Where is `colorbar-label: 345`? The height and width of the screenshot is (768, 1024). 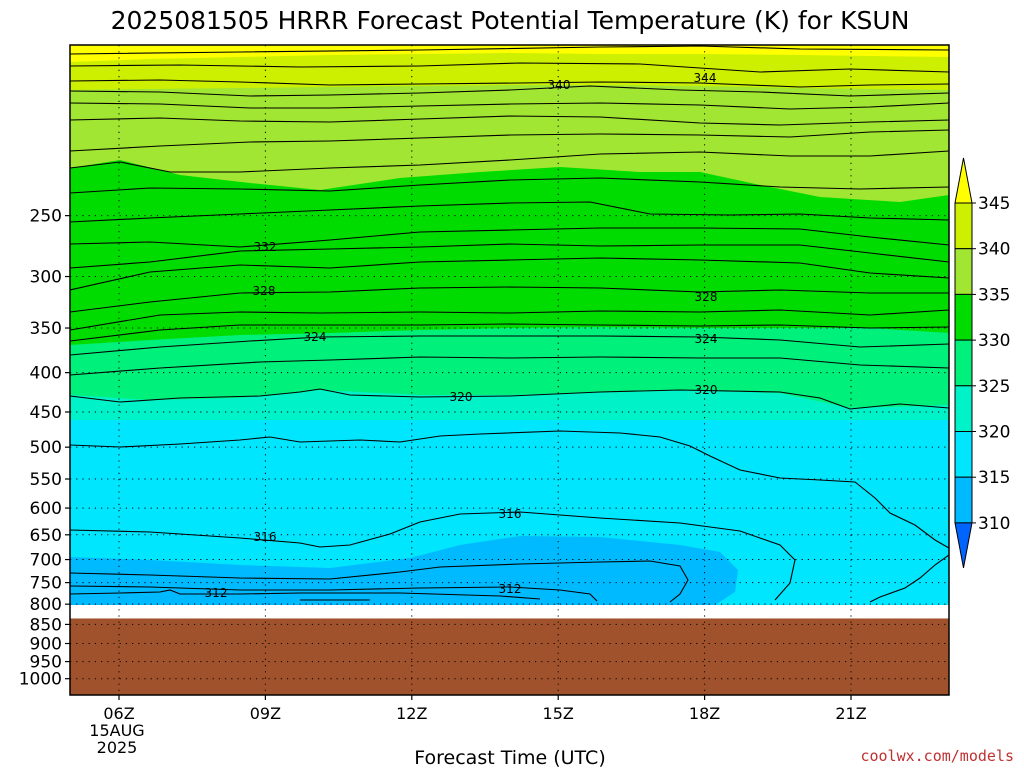 colorbar-label: 345 is located at coordinates (994, 204).